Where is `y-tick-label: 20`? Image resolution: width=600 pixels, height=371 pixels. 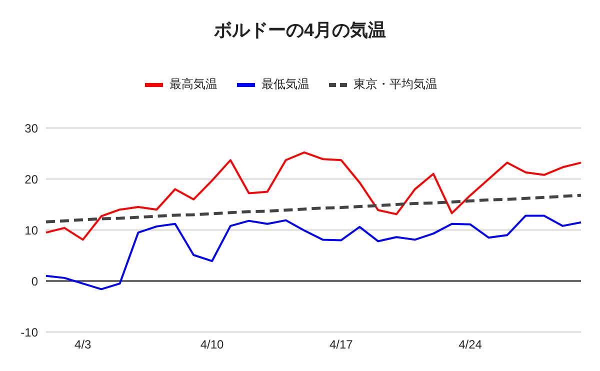
y-tick-label: 20 is located at coordinates (31, 179).